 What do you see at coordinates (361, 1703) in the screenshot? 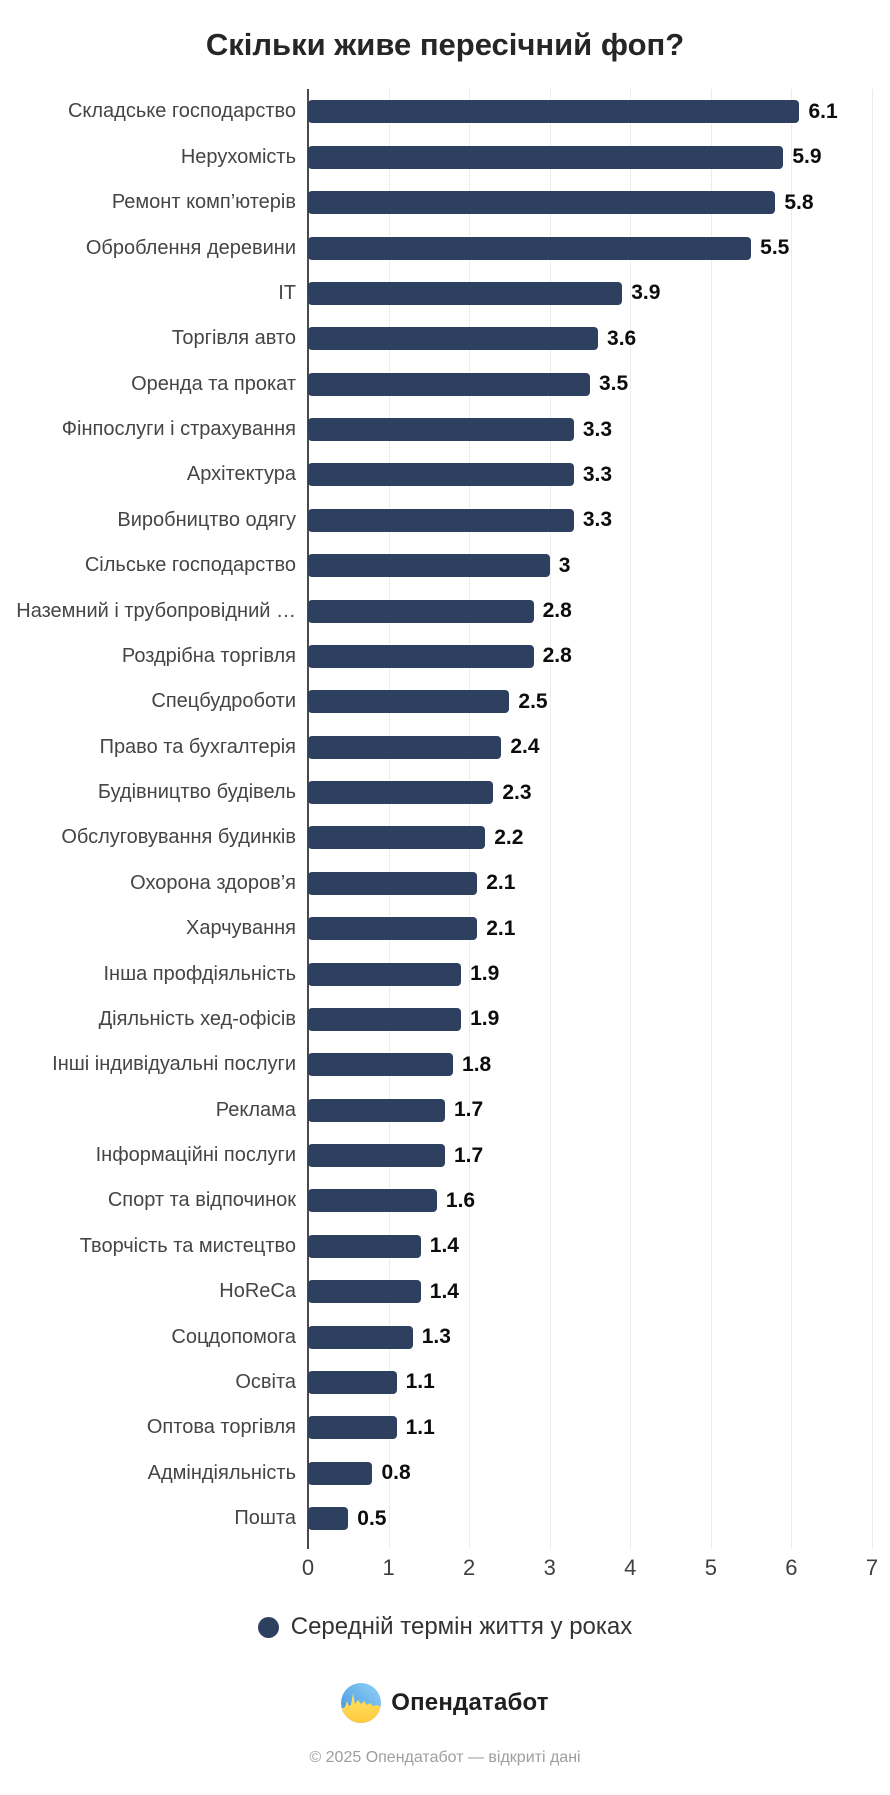
I see `opendatabot-logo-icon` at bounding box center [361, 1703].